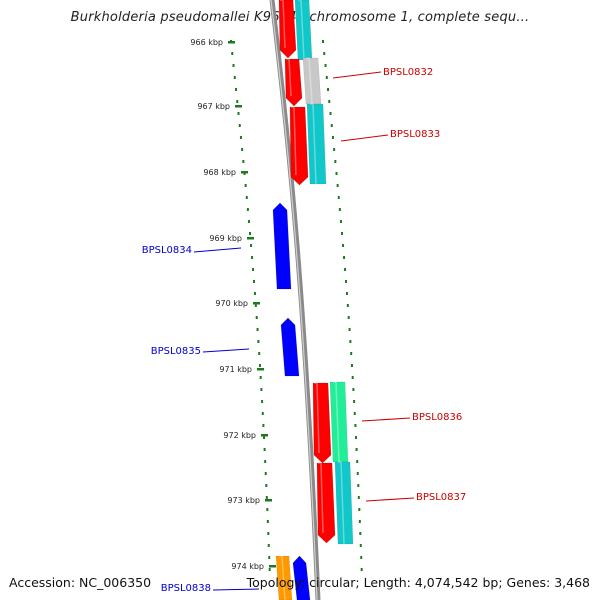 Image resolution: width=600 pixels, height=600 pixels. What do you see at coordinates (167, 250) in the screenshot?
I see `gene-label-reverse: BPSL0834` at bounding box center [167, 250].